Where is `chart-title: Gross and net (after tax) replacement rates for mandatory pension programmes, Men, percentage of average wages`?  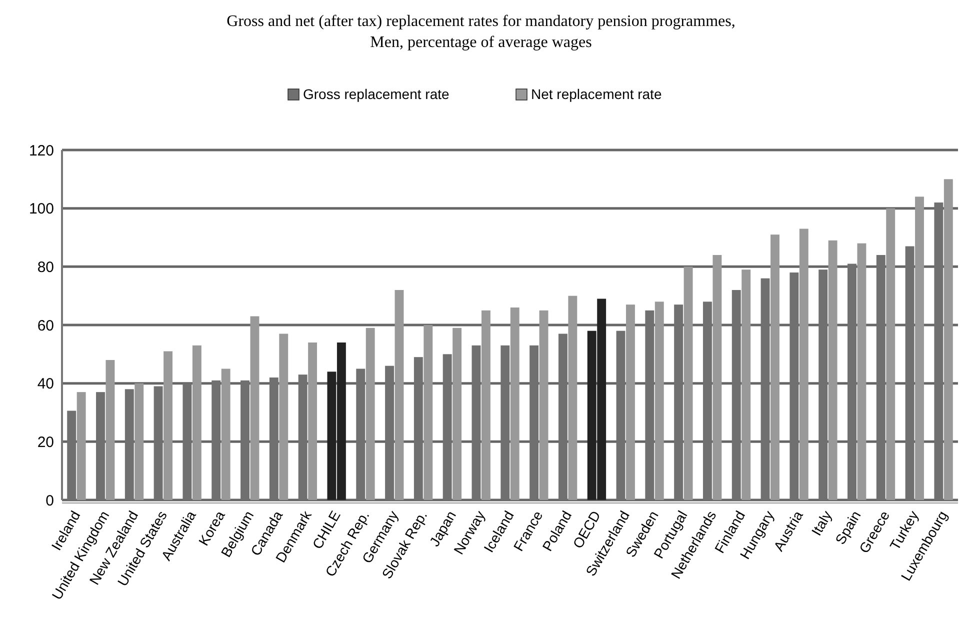
chart-title: Gross and net (after tax) replacement rates for mandatory pension programmes, Men, percentage of average wages is located at coordinates (481, 32).